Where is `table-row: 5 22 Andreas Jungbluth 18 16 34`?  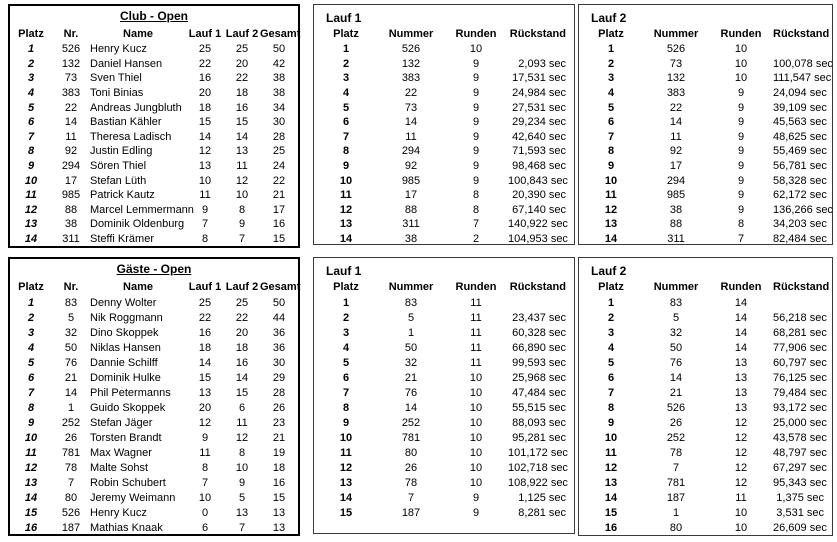 table-row: 5 22 Andreas Jungbluth 18 16 34 is located at coordinates (154, 107).